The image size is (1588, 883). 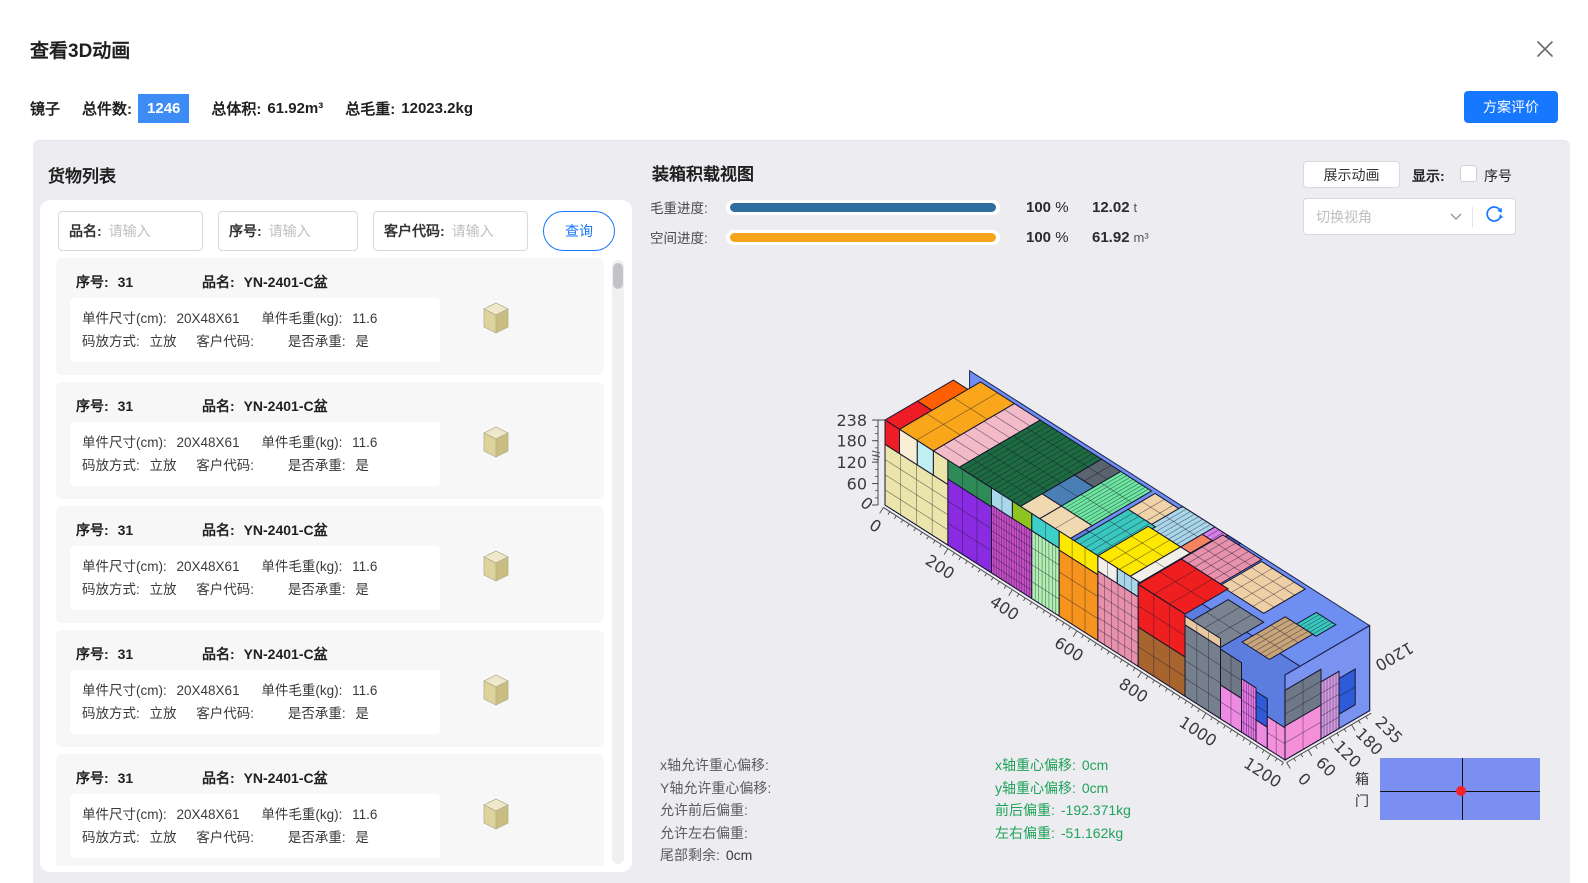 What do you see at coordinates (437, 108) in the screenshot?
I see `total-weight-value: 12023.2kg` at bounding box center [437, 108].